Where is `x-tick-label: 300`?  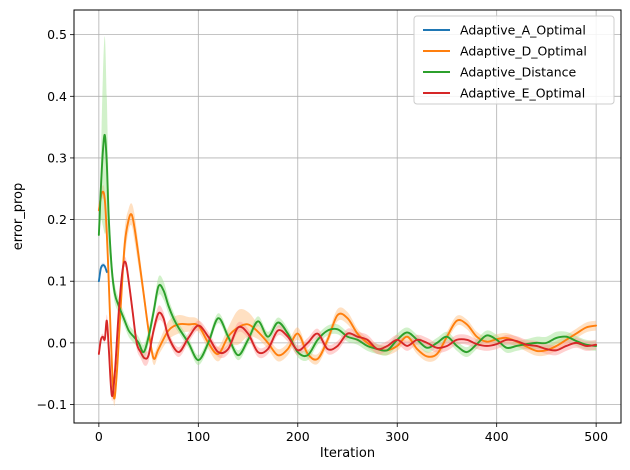 x-tick-label: 300 is located at coordinates (397, 436).